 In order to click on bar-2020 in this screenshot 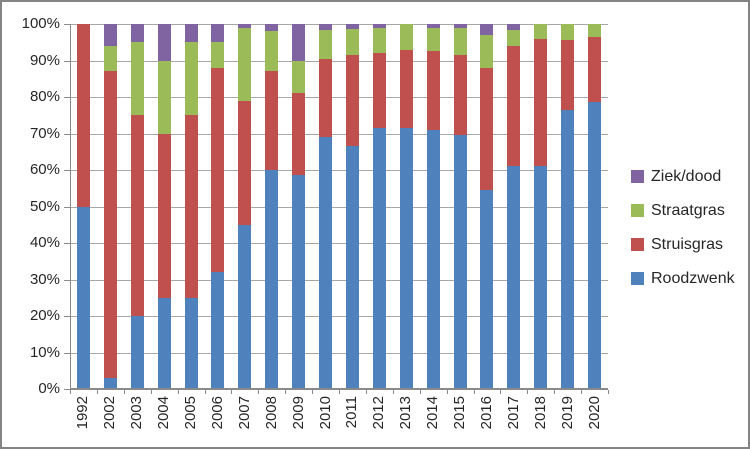, I will do `click(595, 206)`.